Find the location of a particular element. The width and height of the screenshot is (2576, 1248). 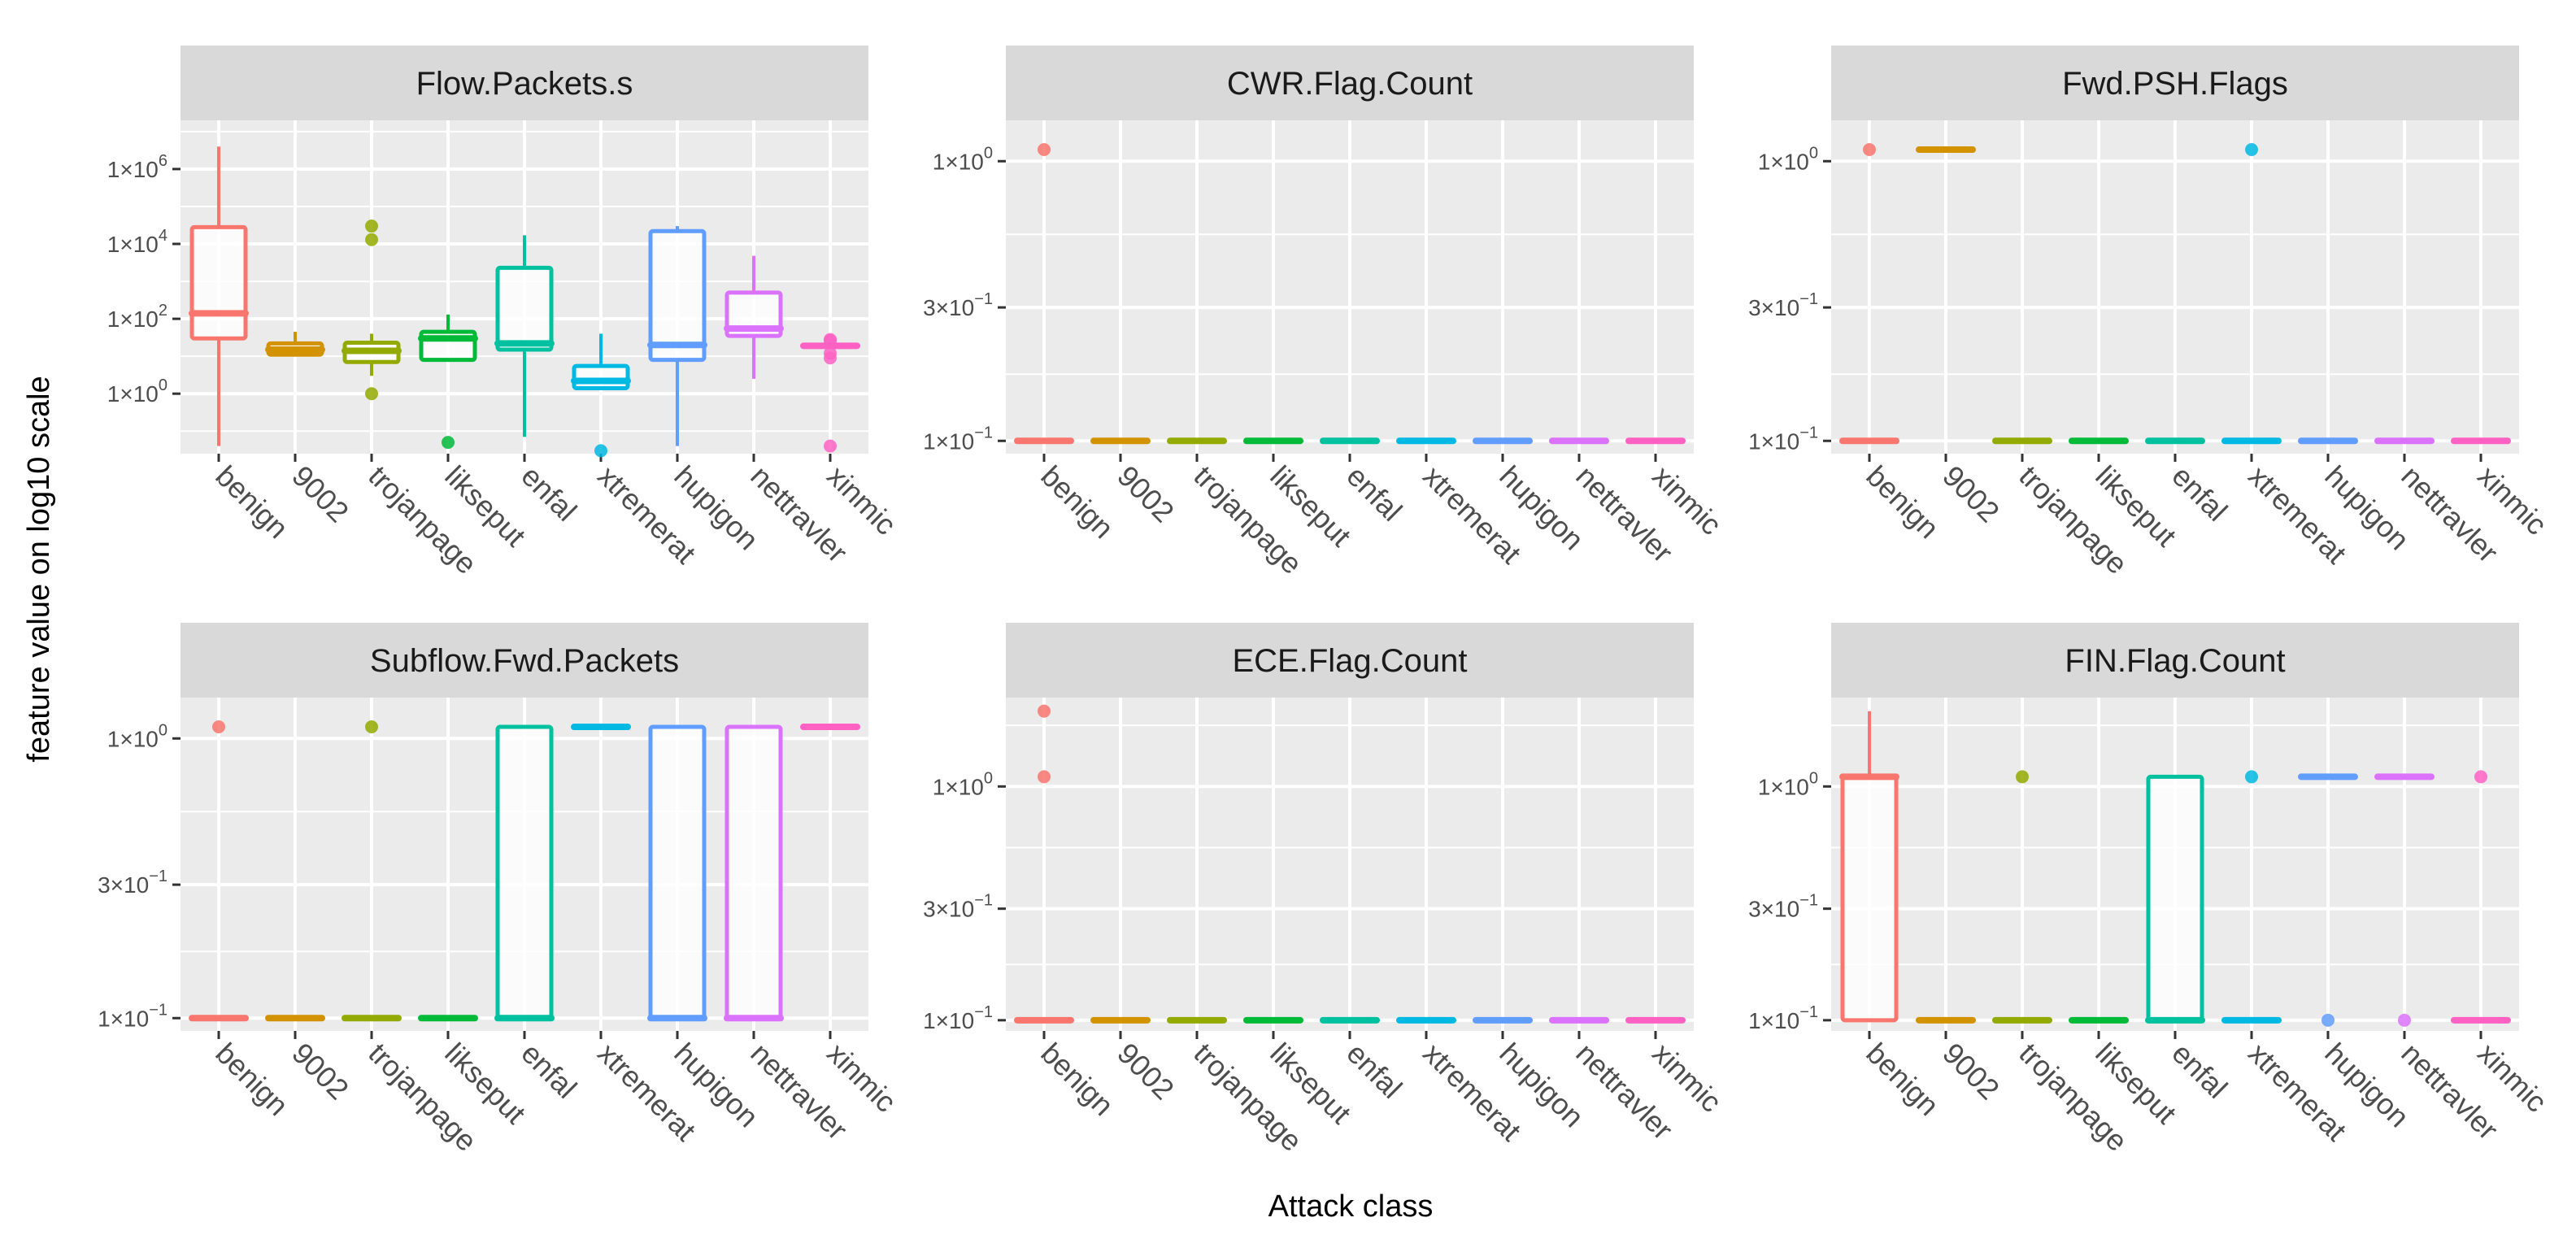

facet-title: Flow.Packets.s is located at coordinates (525, 84).